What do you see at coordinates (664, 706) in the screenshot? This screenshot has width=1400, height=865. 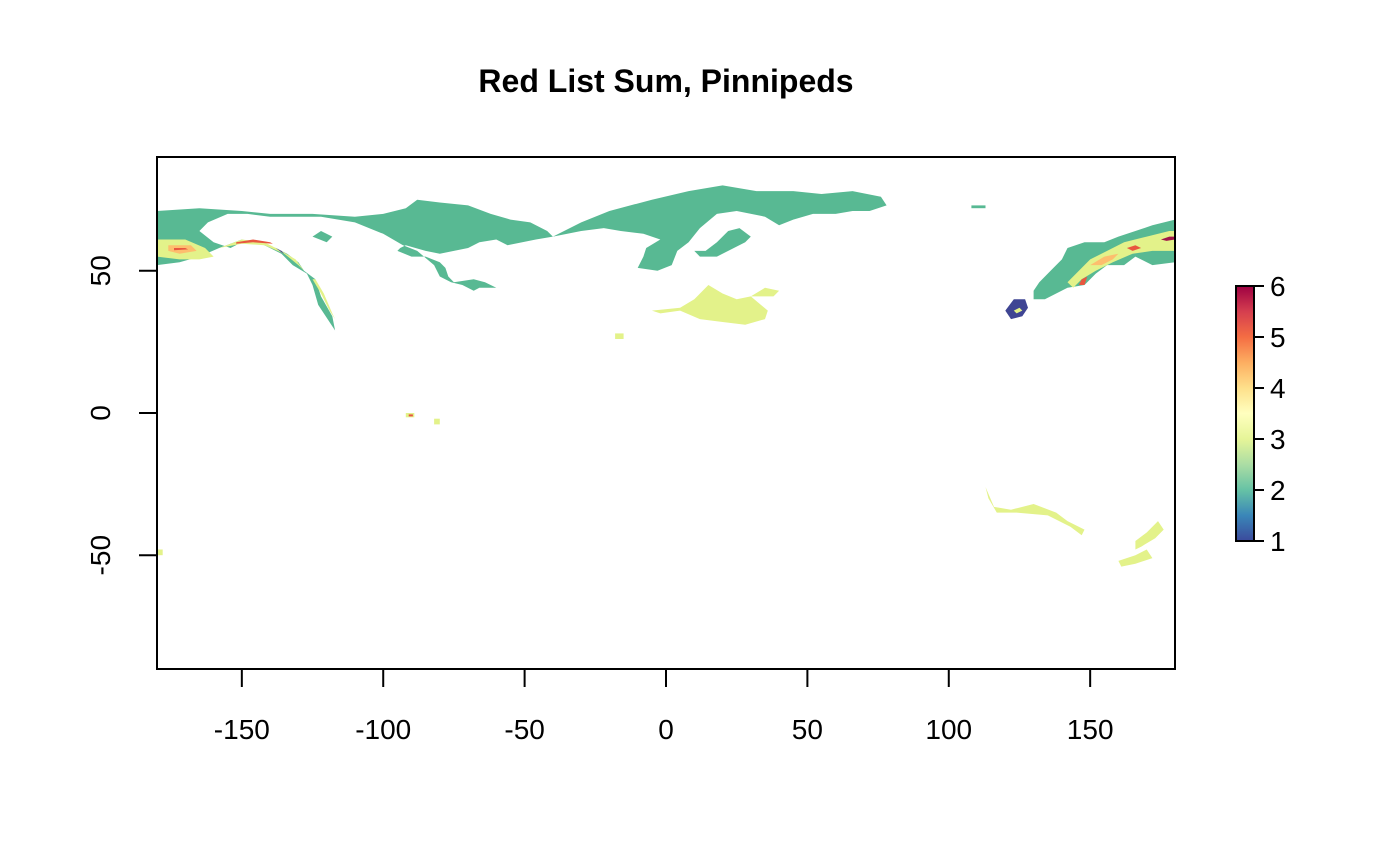 I see `x-axis: -150 -100 -50 0 50 100 150` at bounding box center [664, 706].